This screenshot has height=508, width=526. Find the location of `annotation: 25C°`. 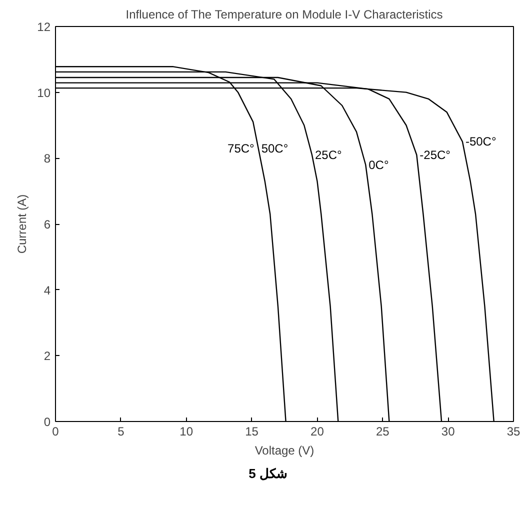

annotation: 25C° is located at coordinates (328, 155).